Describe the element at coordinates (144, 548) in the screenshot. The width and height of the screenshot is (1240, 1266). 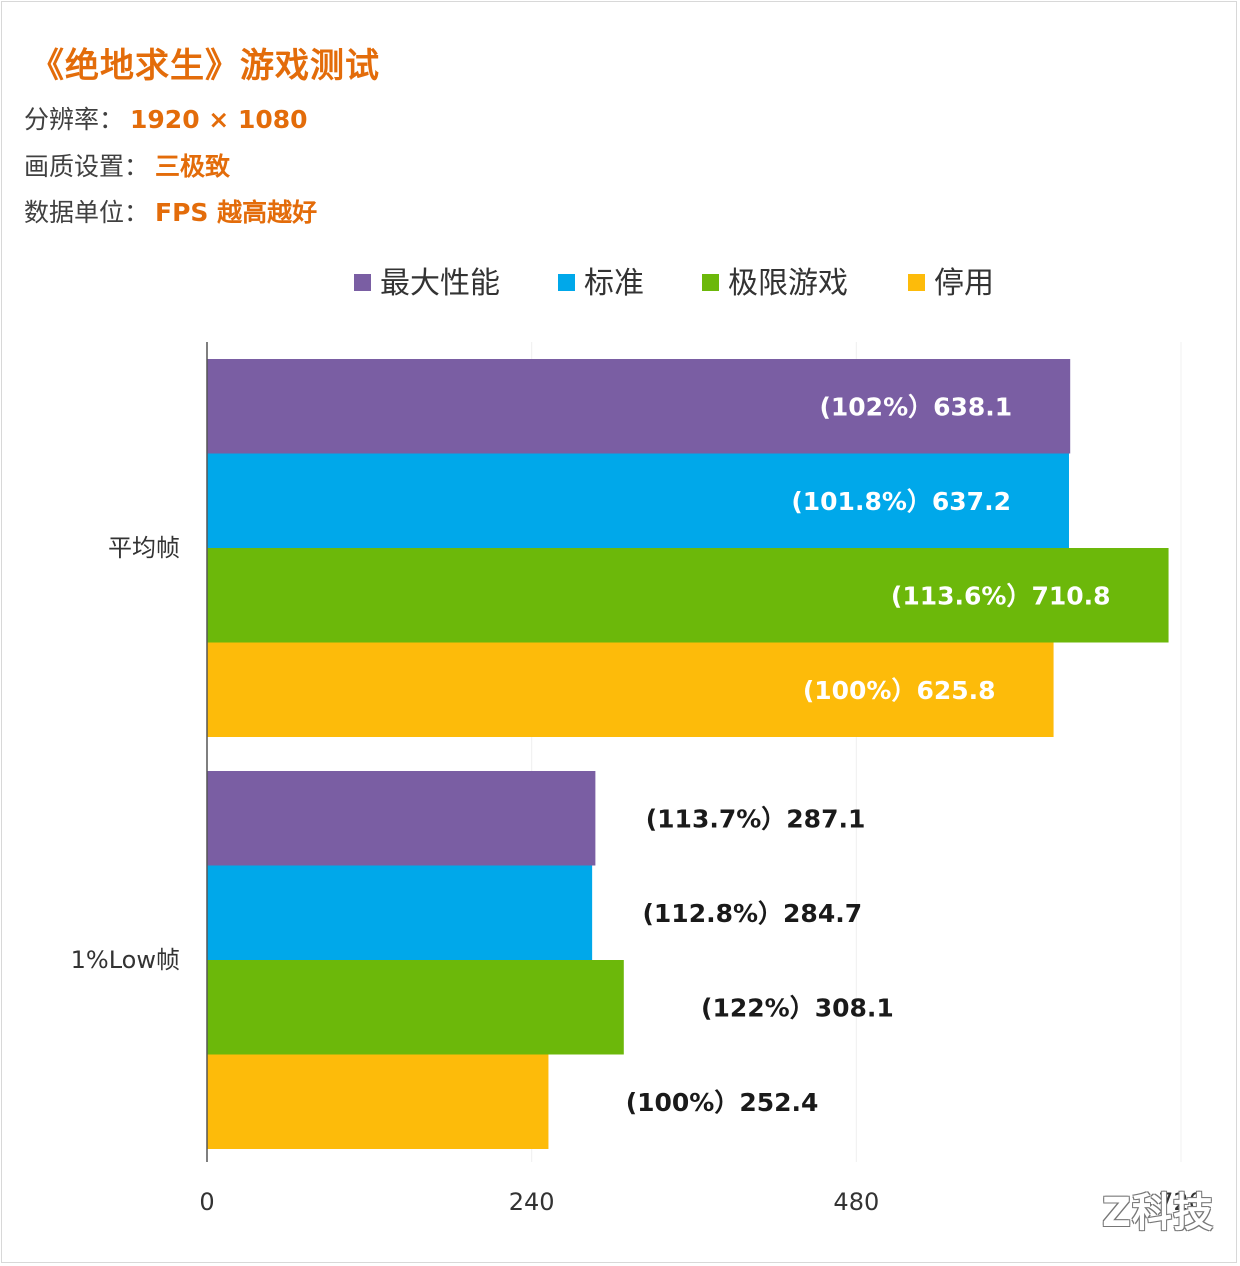
I see `category-label: 平均帧` at that location.